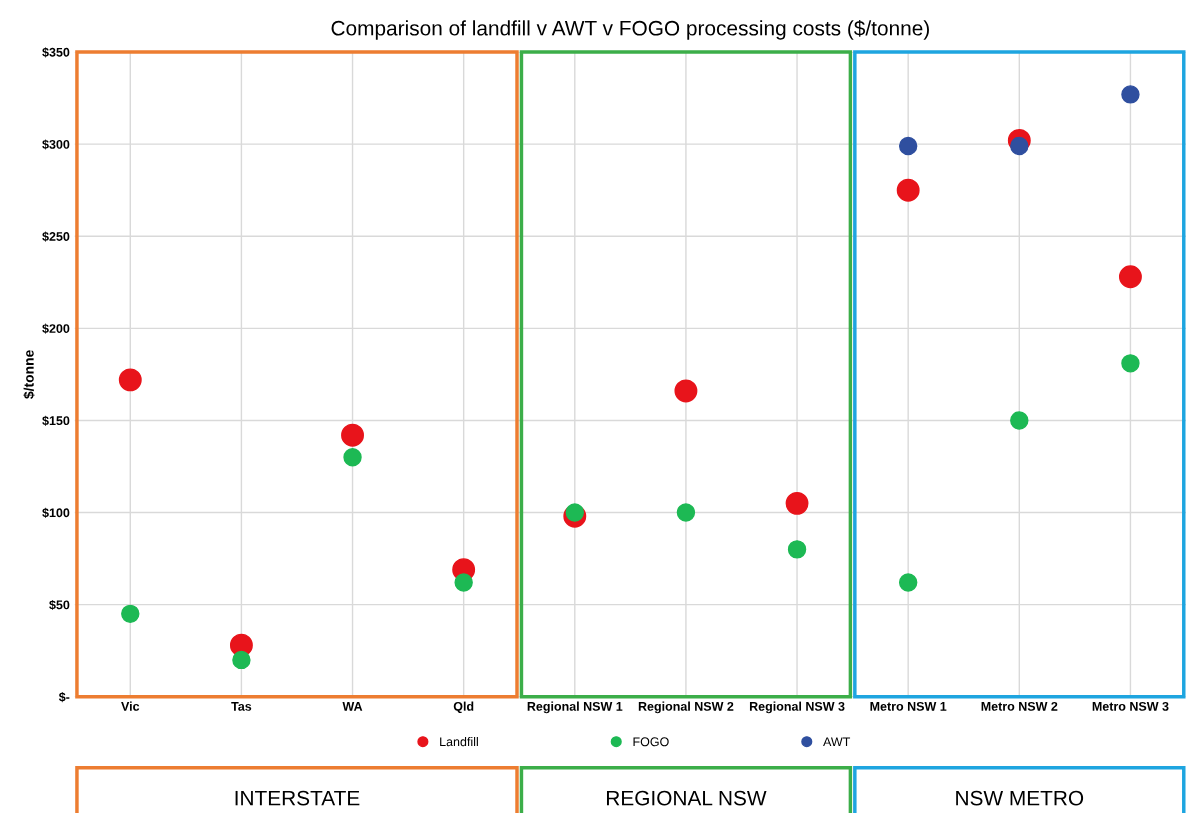 This screenshot has height=813, width=1186. What do you see at coordinates (459, 742) in the screenshot?
I see `legend-label: Landfill` at bounding box center [459, 742].